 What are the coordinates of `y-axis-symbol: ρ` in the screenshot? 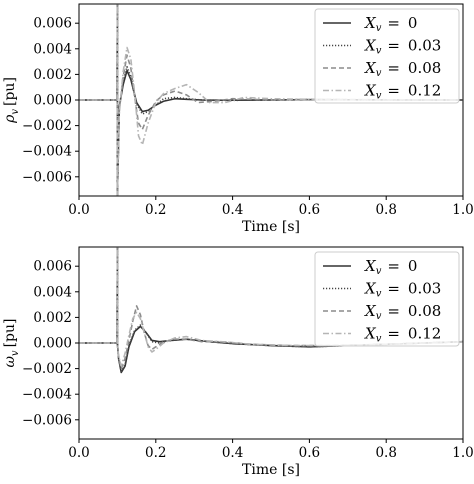 It's located at (10, 119).